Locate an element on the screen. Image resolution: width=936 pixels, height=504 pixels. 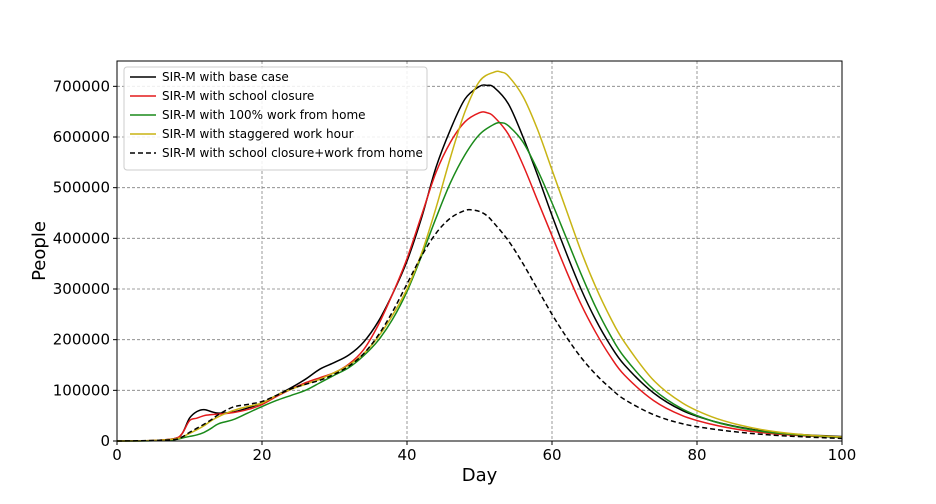
x-tick-label: 0 is located at coordinates (117, 455).